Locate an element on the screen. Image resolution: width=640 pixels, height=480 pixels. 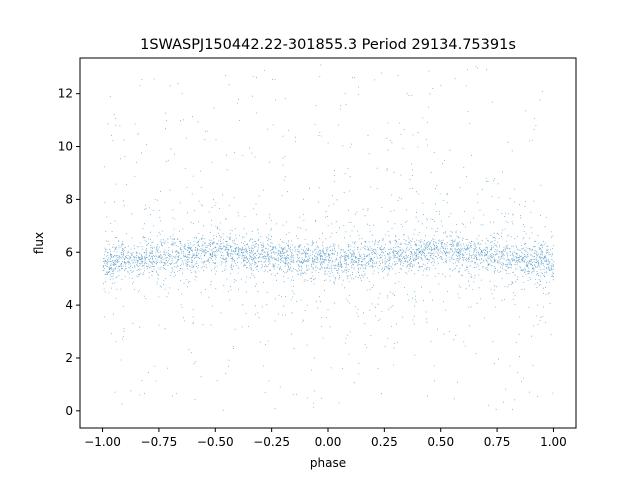
x-tick-label: −1.00 is located at coordinates (102, 442).